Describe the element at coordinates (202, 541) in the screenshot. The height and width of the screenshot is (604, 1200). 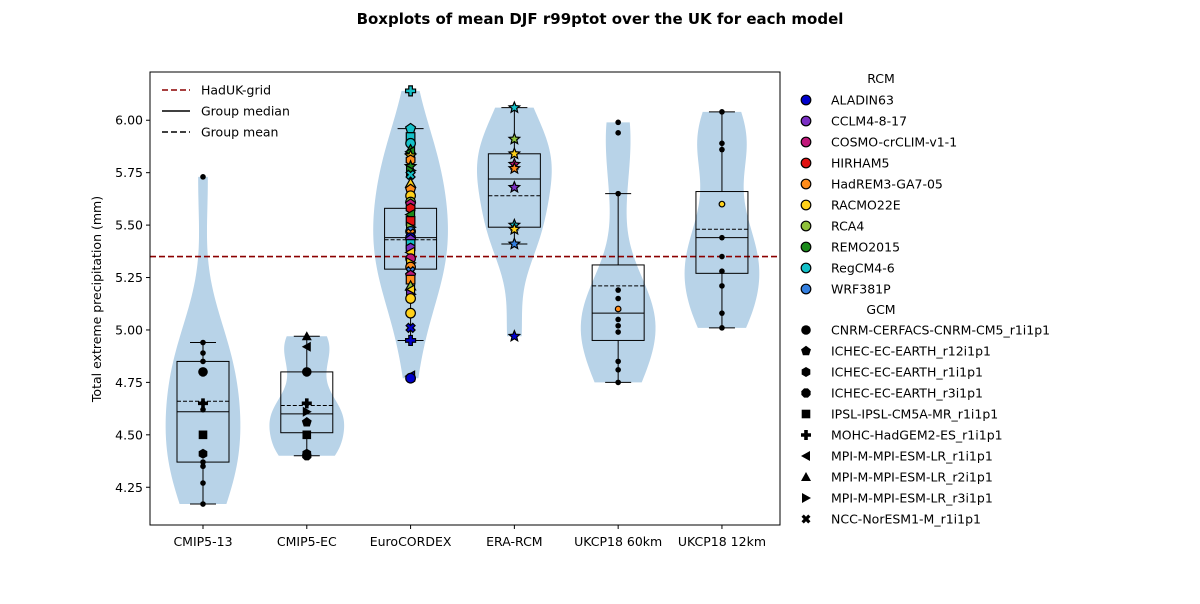
I see `x-tick-label: CMIP5-13` at that location.